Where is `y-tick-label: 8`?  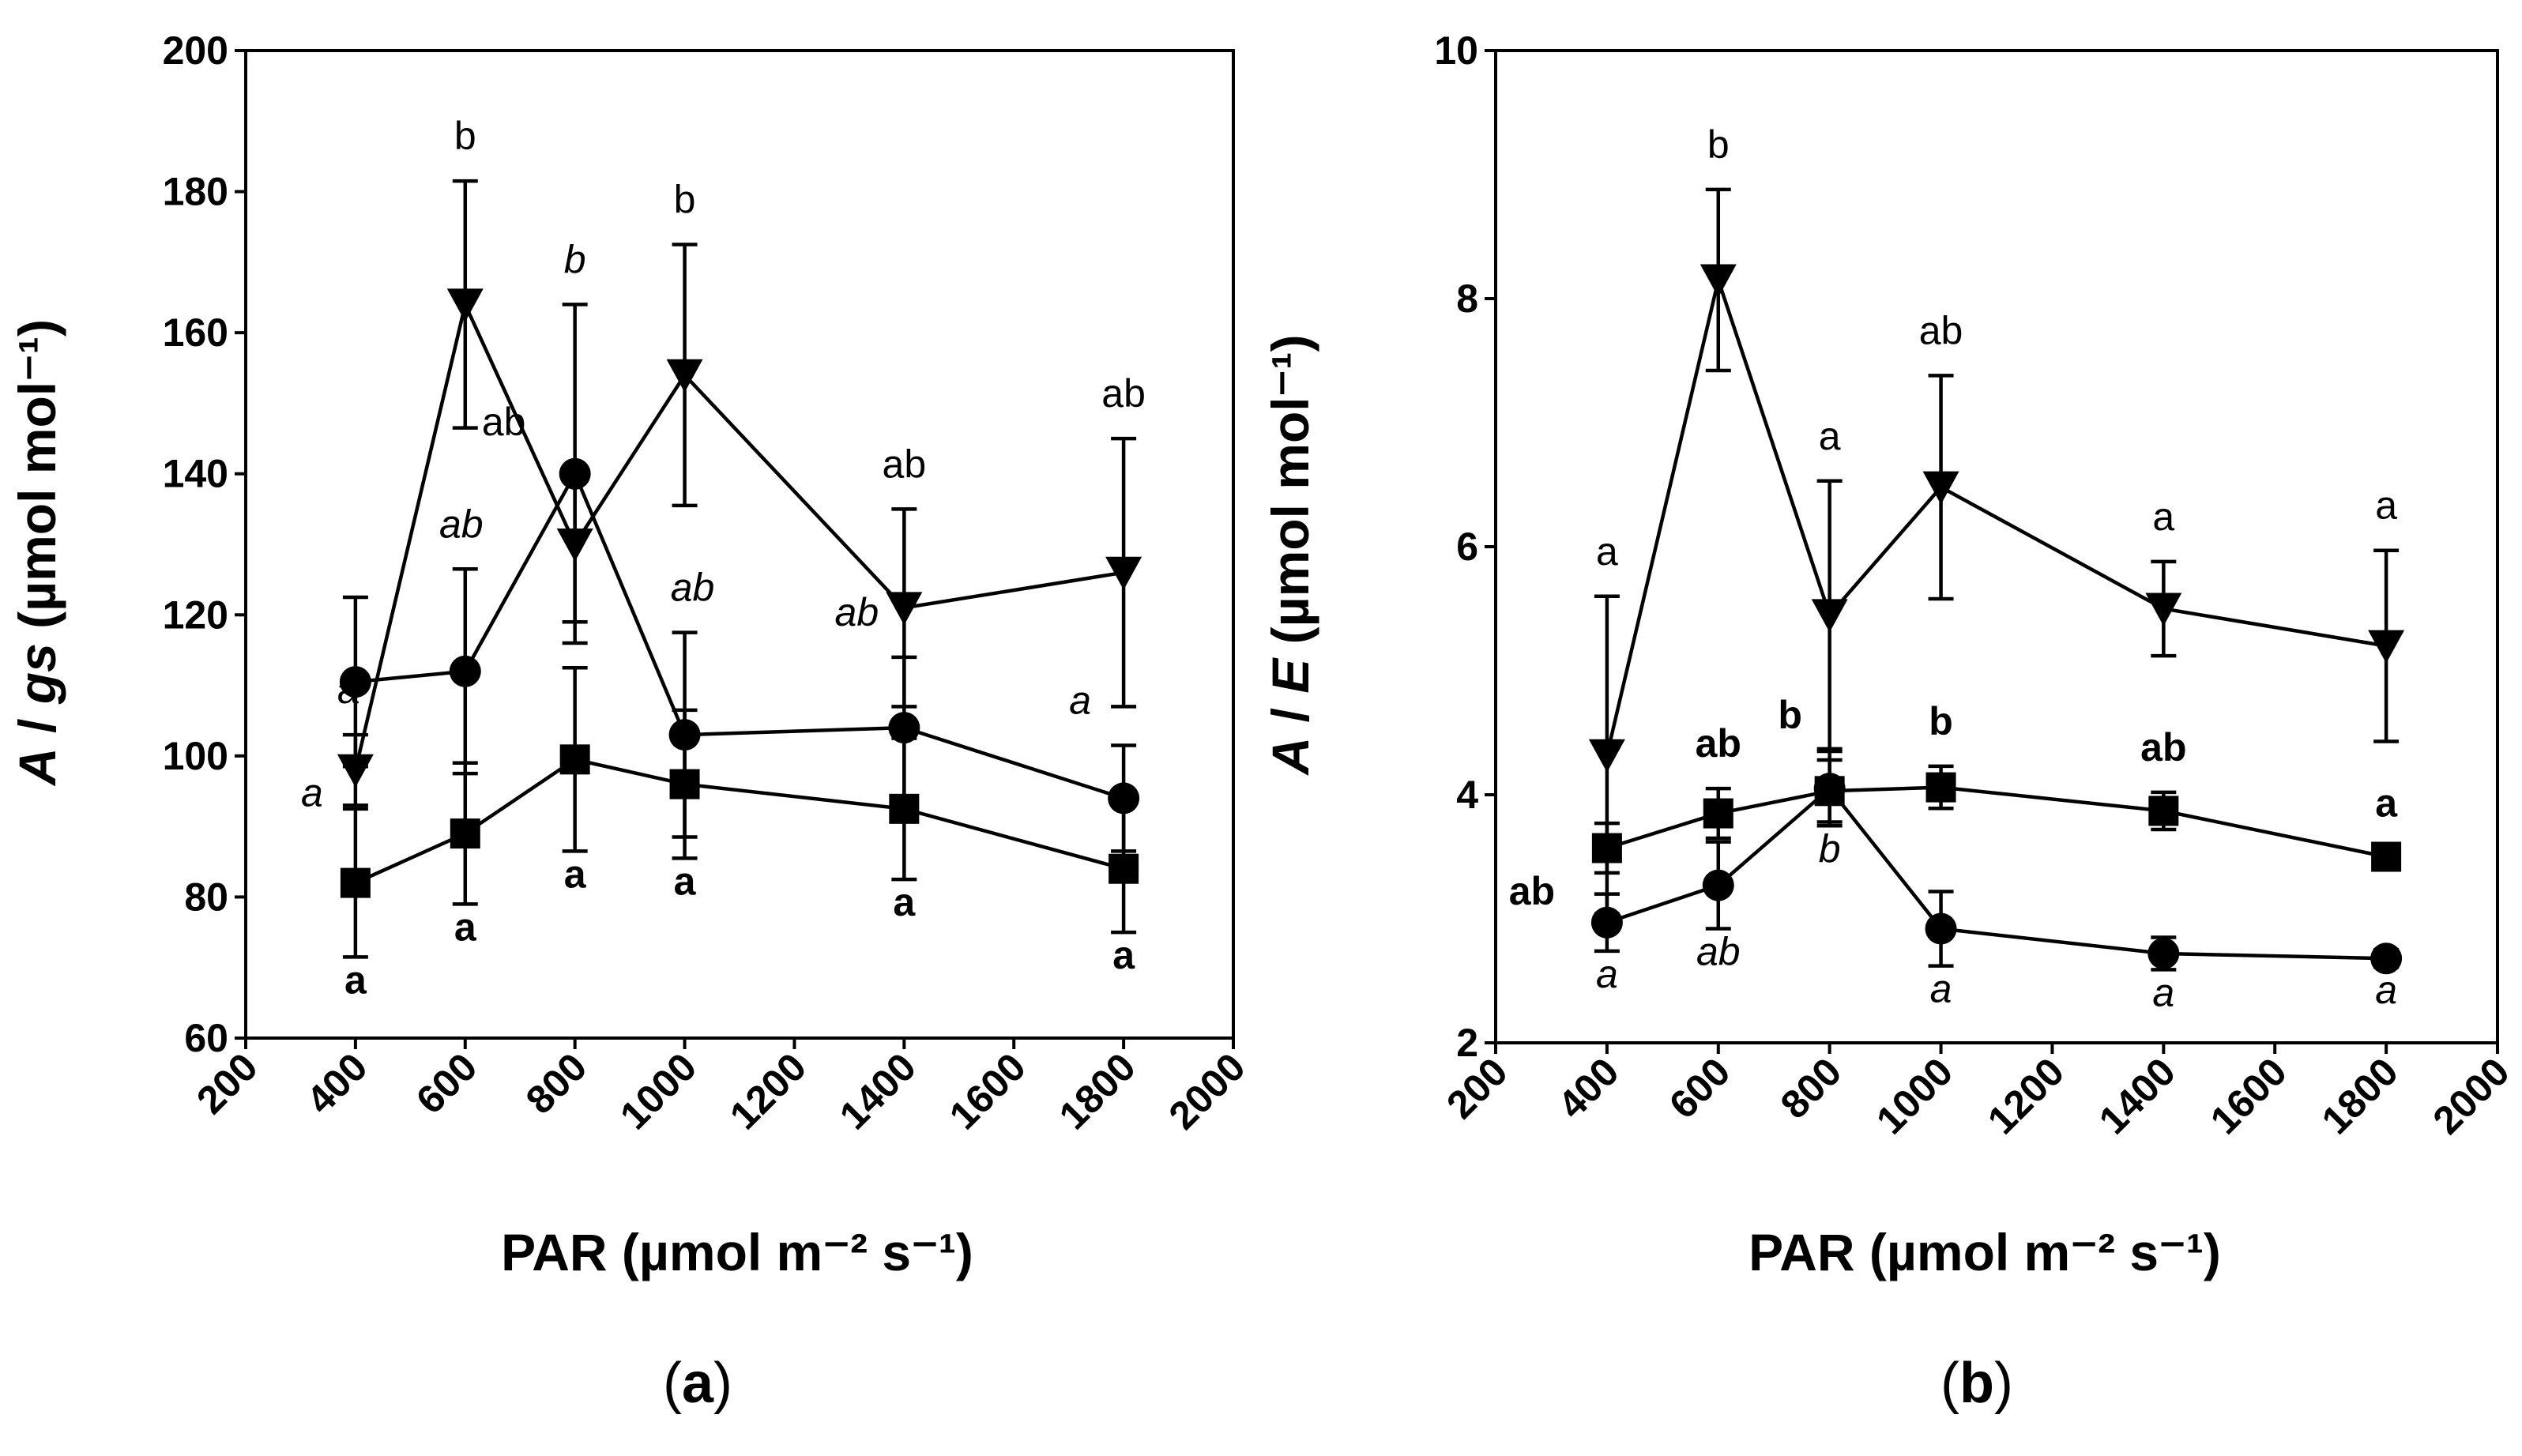 y-tick-label: 8 is located at coordinates (1467, 299).